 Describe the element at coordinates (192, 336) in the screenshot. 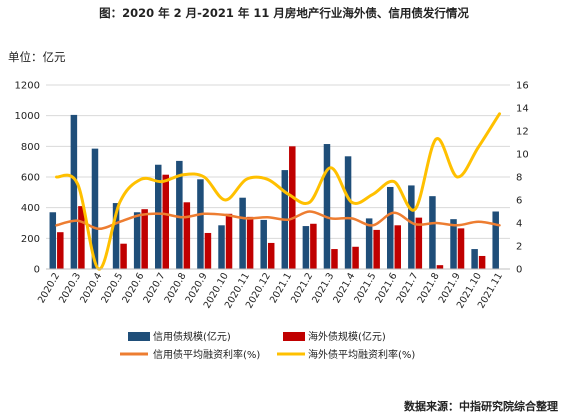

I see `legend-label-credit-scale: 信用债规模(亿元)` at that location.